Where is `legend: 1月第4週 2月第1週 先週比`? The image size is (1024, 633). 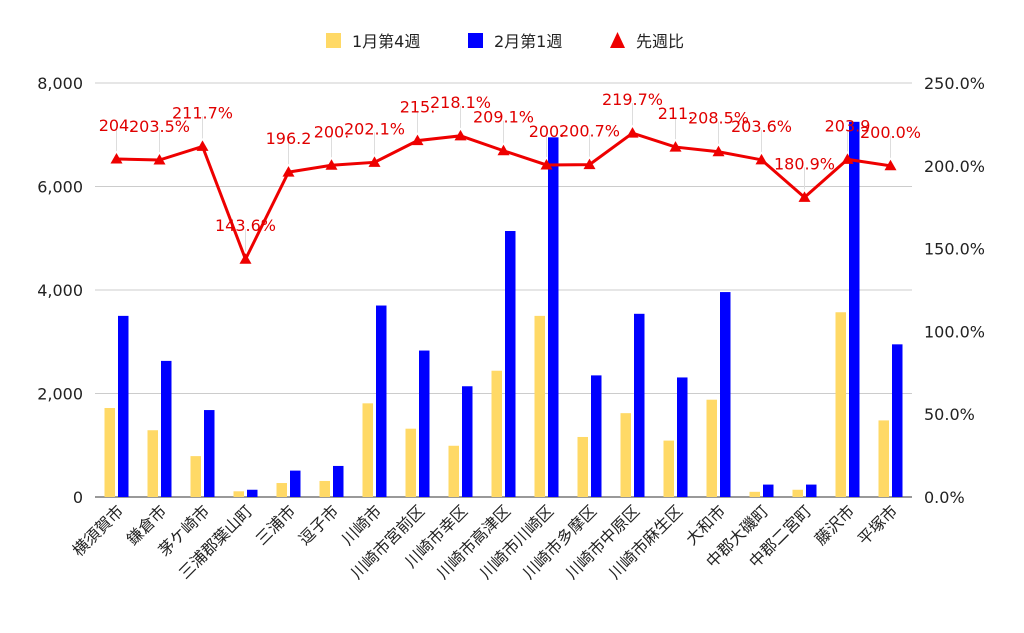 legend: 1月第4週 2月第1週 先週比 is located at coordinates (505, 41).